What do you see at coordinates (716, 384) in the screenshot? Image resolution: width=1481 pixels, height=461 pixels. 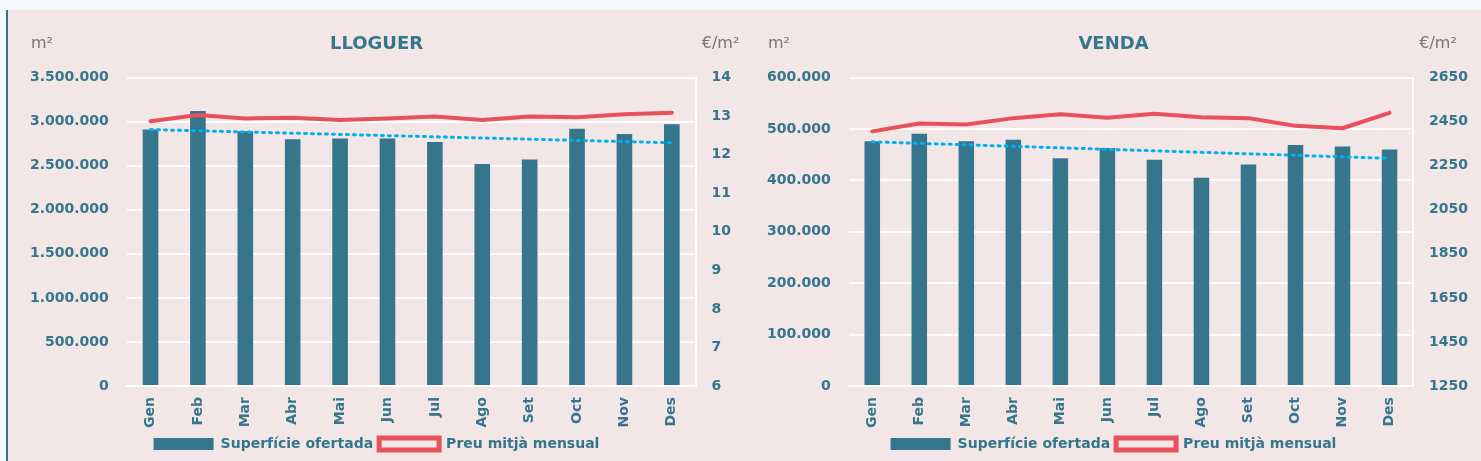 I see `y2-tick-label: 6` at bounding box center [716, 384].